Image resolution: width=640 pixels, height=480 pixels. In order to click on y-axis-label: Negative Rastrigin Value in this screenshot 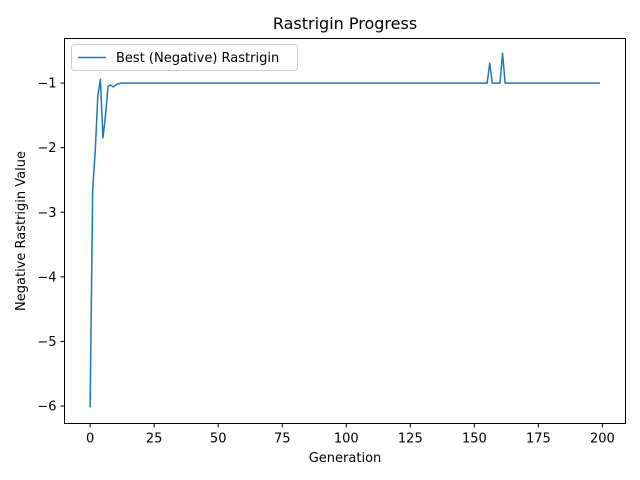, I will do `click(21, 231)`.